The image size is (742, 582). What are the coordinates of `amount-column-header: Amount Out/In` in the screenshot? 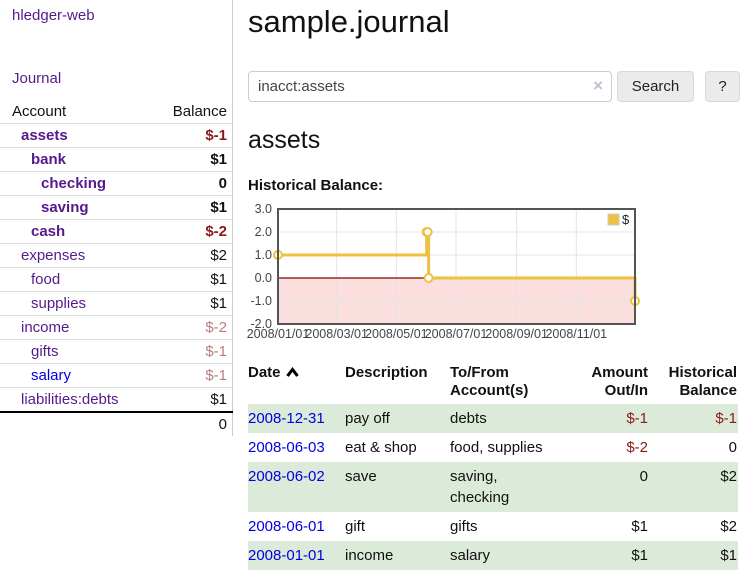 It's located at (619, 381).